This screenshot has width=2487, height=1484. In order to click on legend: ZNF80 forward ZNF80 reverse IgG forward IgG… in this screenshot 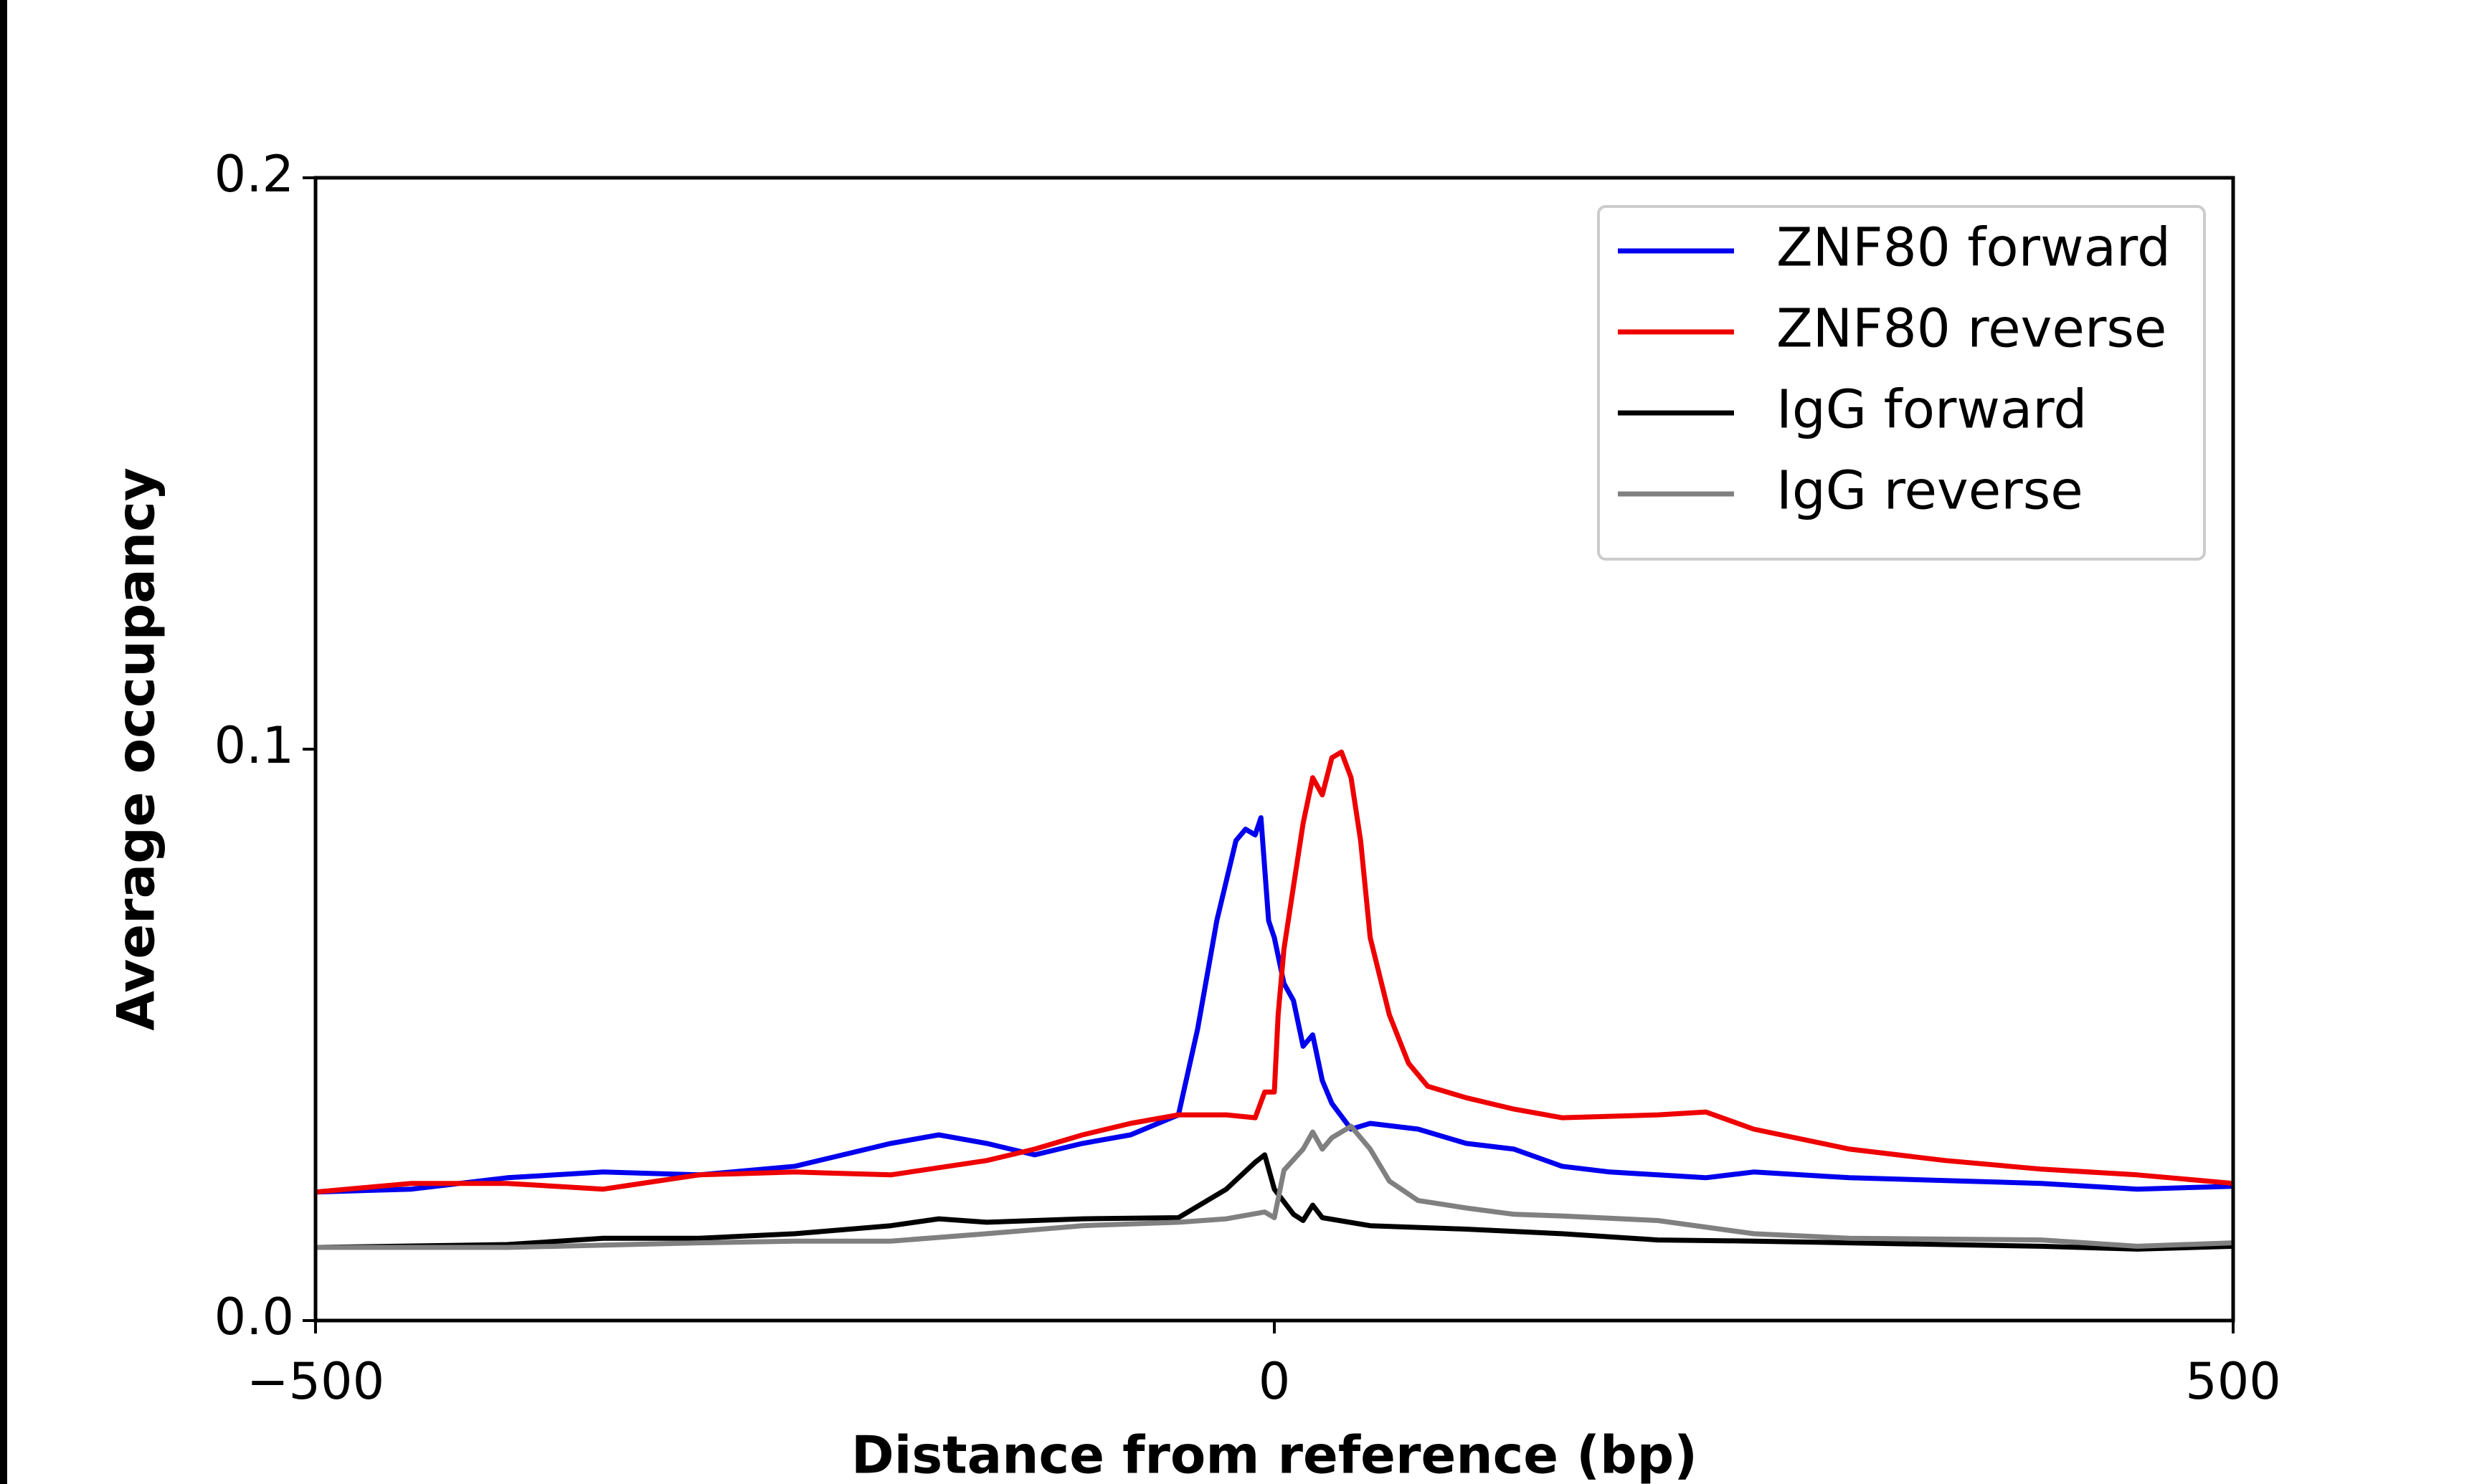, I will do `click(1902, 383)`.